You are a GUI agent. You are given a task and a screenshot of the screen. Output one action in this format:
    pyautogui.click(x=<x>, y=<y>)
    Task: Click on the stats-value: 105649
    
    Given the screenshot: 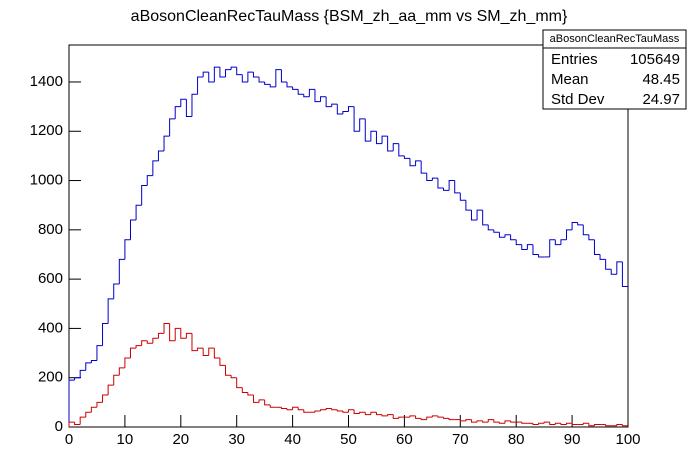 What is the action you would take?
    pyautogui.click(x=655, y=59)
    